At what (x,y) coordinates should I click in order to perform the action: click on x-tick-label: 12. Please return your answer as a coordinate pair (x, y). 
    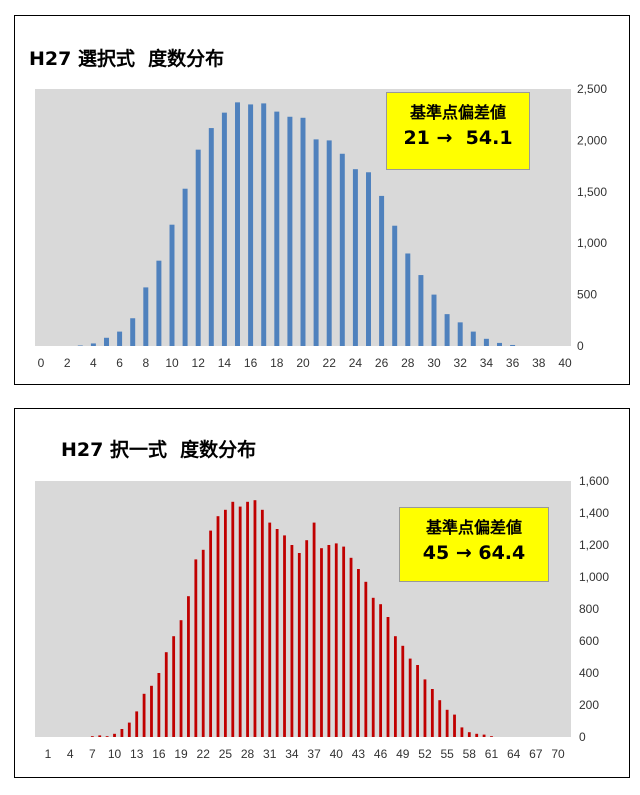
    Looking at the image, I should click on (199, 363).